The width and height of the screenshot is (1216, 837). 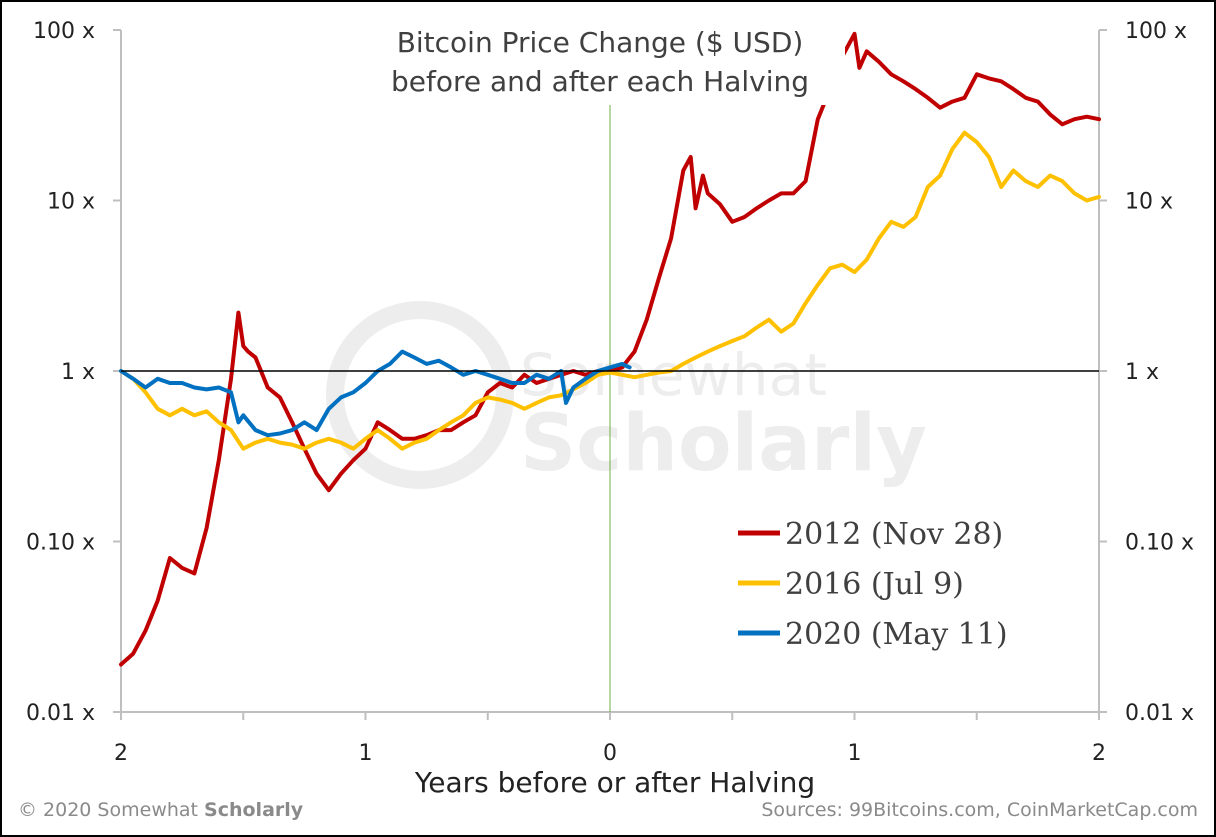 What do you see at coordinates (60, 713) in the screenshot?
I see `y-tick-label-left: 0.01 x` at bounding box center [60, 713].